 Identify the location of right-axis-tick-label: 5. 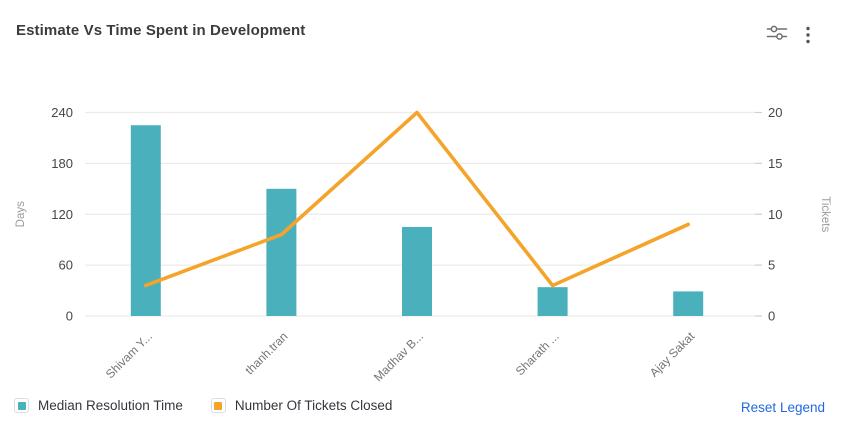
(771, 265).